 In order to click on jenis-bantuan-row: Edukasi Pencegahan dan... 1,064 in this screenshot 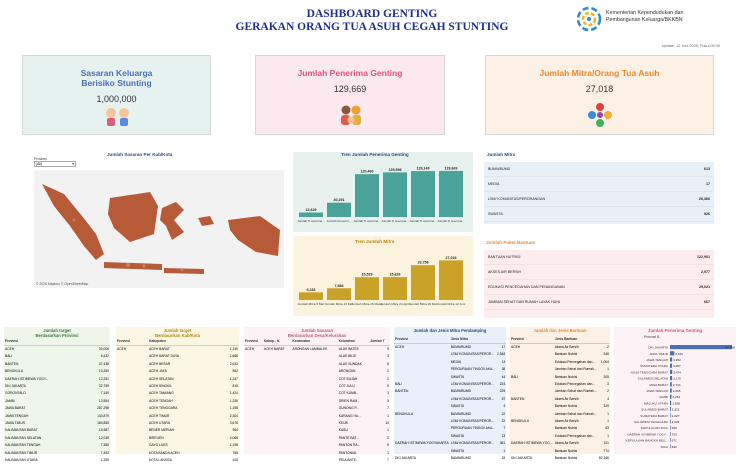, I will do `click(560, 361)`.